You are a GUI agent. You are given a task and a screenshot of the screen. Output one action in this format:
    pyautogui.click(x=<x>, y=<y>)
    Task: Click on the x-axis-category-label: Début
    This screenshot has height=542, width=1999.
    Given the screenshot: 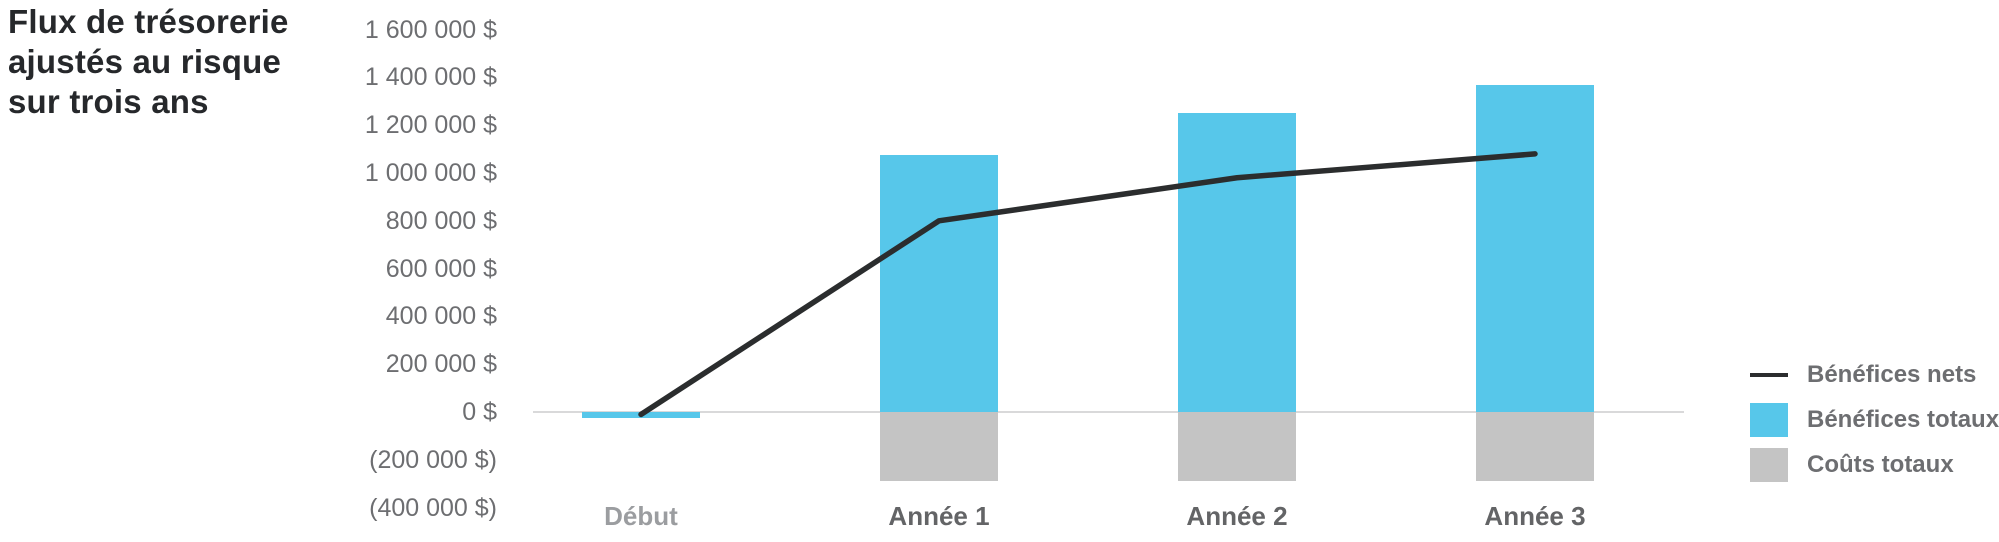 What is the action you would take?
    pyautogui.click(x=641, y=516)
    